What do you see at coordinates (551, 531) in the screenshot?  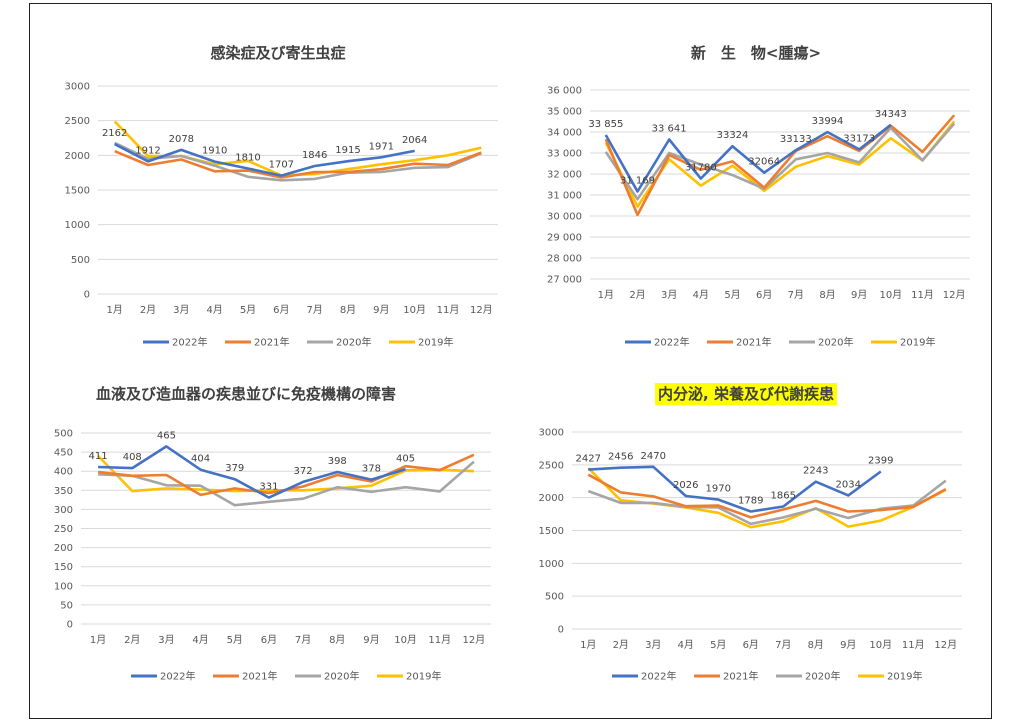 I see `y-tick-label: 1500` at bounding box center [551, 531].